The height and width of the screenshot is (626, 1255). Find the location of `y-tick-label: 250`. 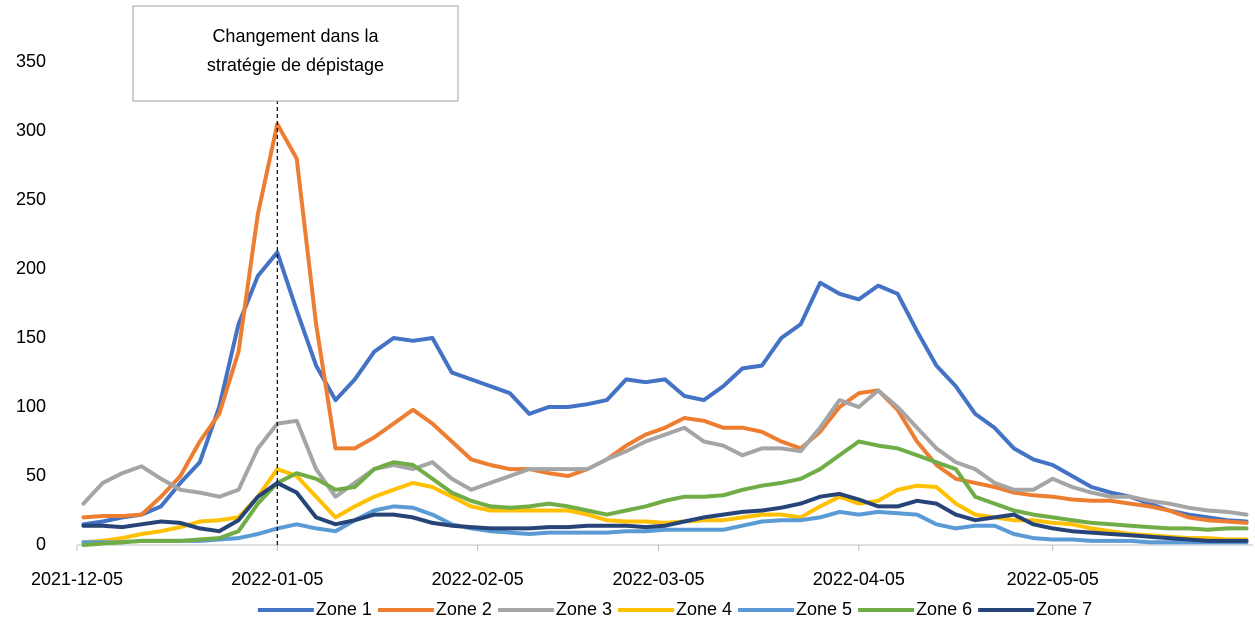

y-tick-label: 250 is located at coordinates (31, 199).